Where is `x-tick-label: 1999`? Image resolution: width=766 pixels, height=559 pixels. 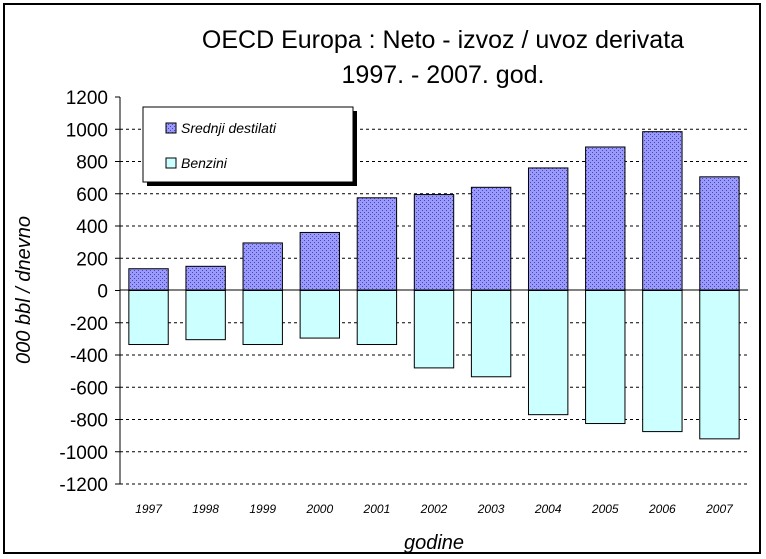 x-tick-label: 1999 is located at coordinates (262, 509).